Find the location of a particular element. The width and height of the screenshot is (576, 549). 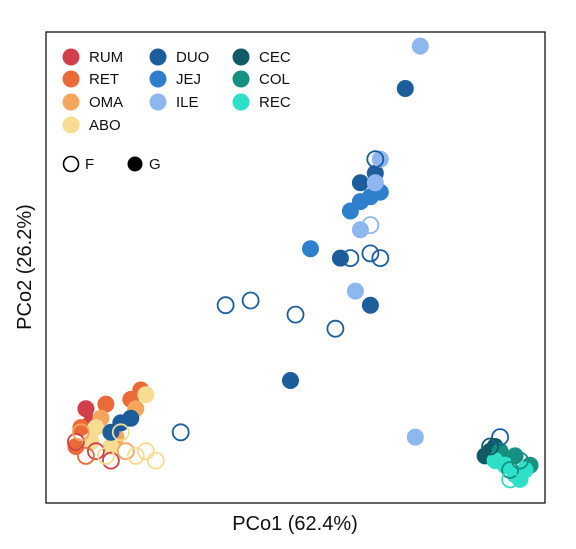

legend-label-cec: CEC is located at coordinates (275, 57).